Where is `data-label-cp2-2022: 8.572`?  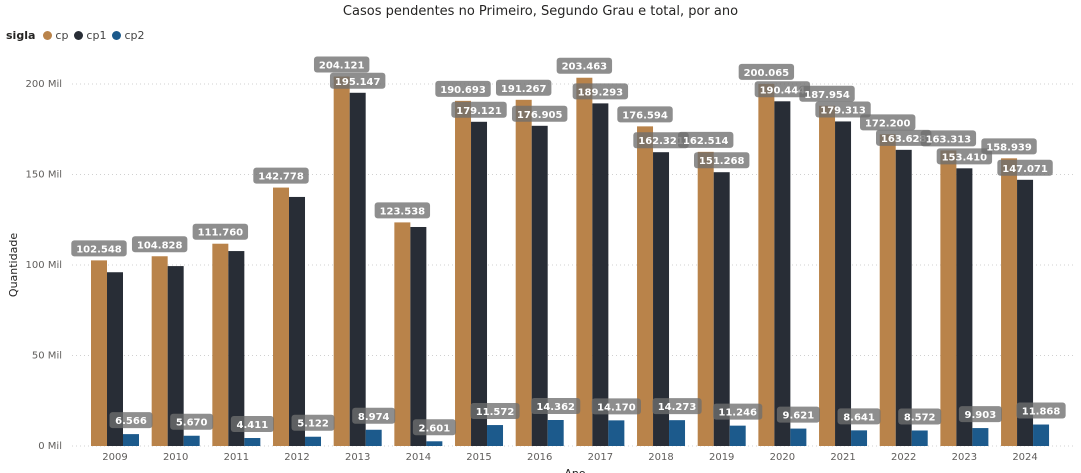
data-label-cp2-2022: 8.572 is located at coordinates (920, 417).